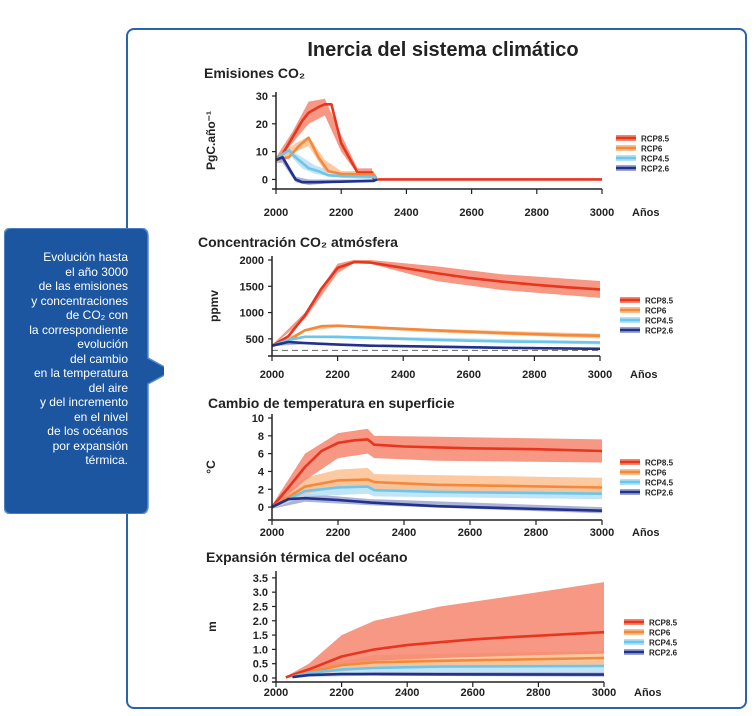 This screenshot has width=756, height=716. Describe the element at coordinates (254, 73) in the screenshot. I see `chart-title: Emisiones CO₂` at that location.